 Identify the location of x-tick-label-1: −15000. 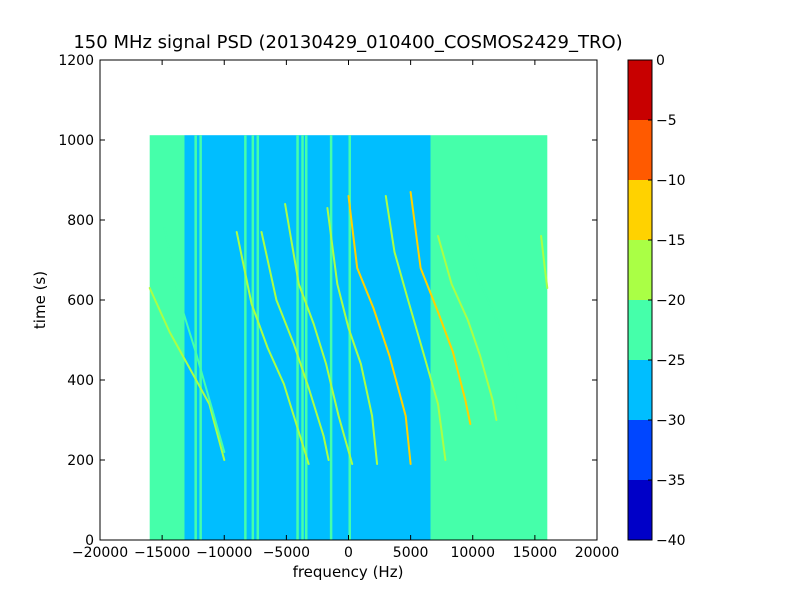
(162, 553).